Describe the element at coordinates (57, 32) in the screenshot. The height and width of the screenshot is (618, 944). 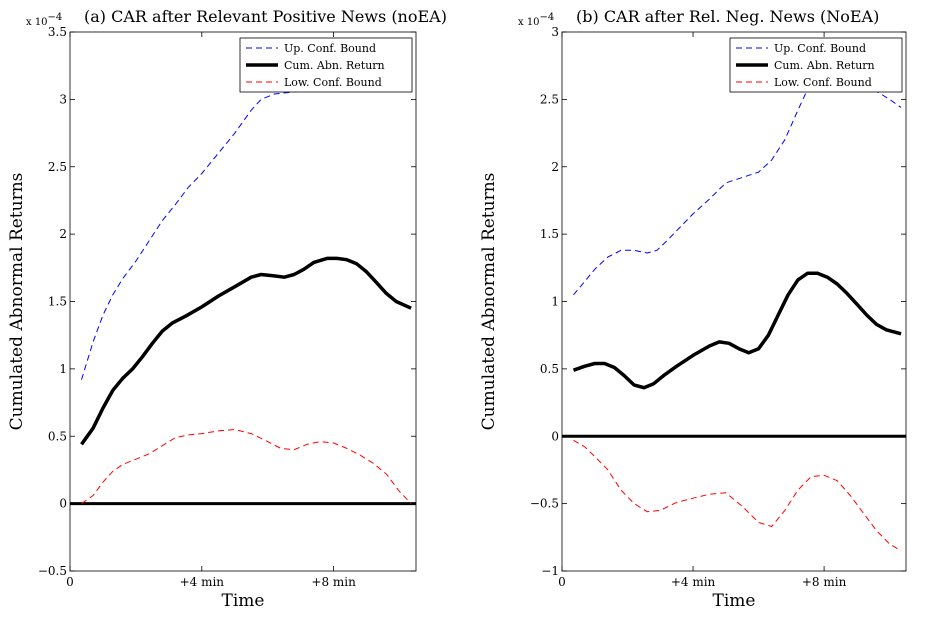
I see `y-tick-label: 3.5` at that location.